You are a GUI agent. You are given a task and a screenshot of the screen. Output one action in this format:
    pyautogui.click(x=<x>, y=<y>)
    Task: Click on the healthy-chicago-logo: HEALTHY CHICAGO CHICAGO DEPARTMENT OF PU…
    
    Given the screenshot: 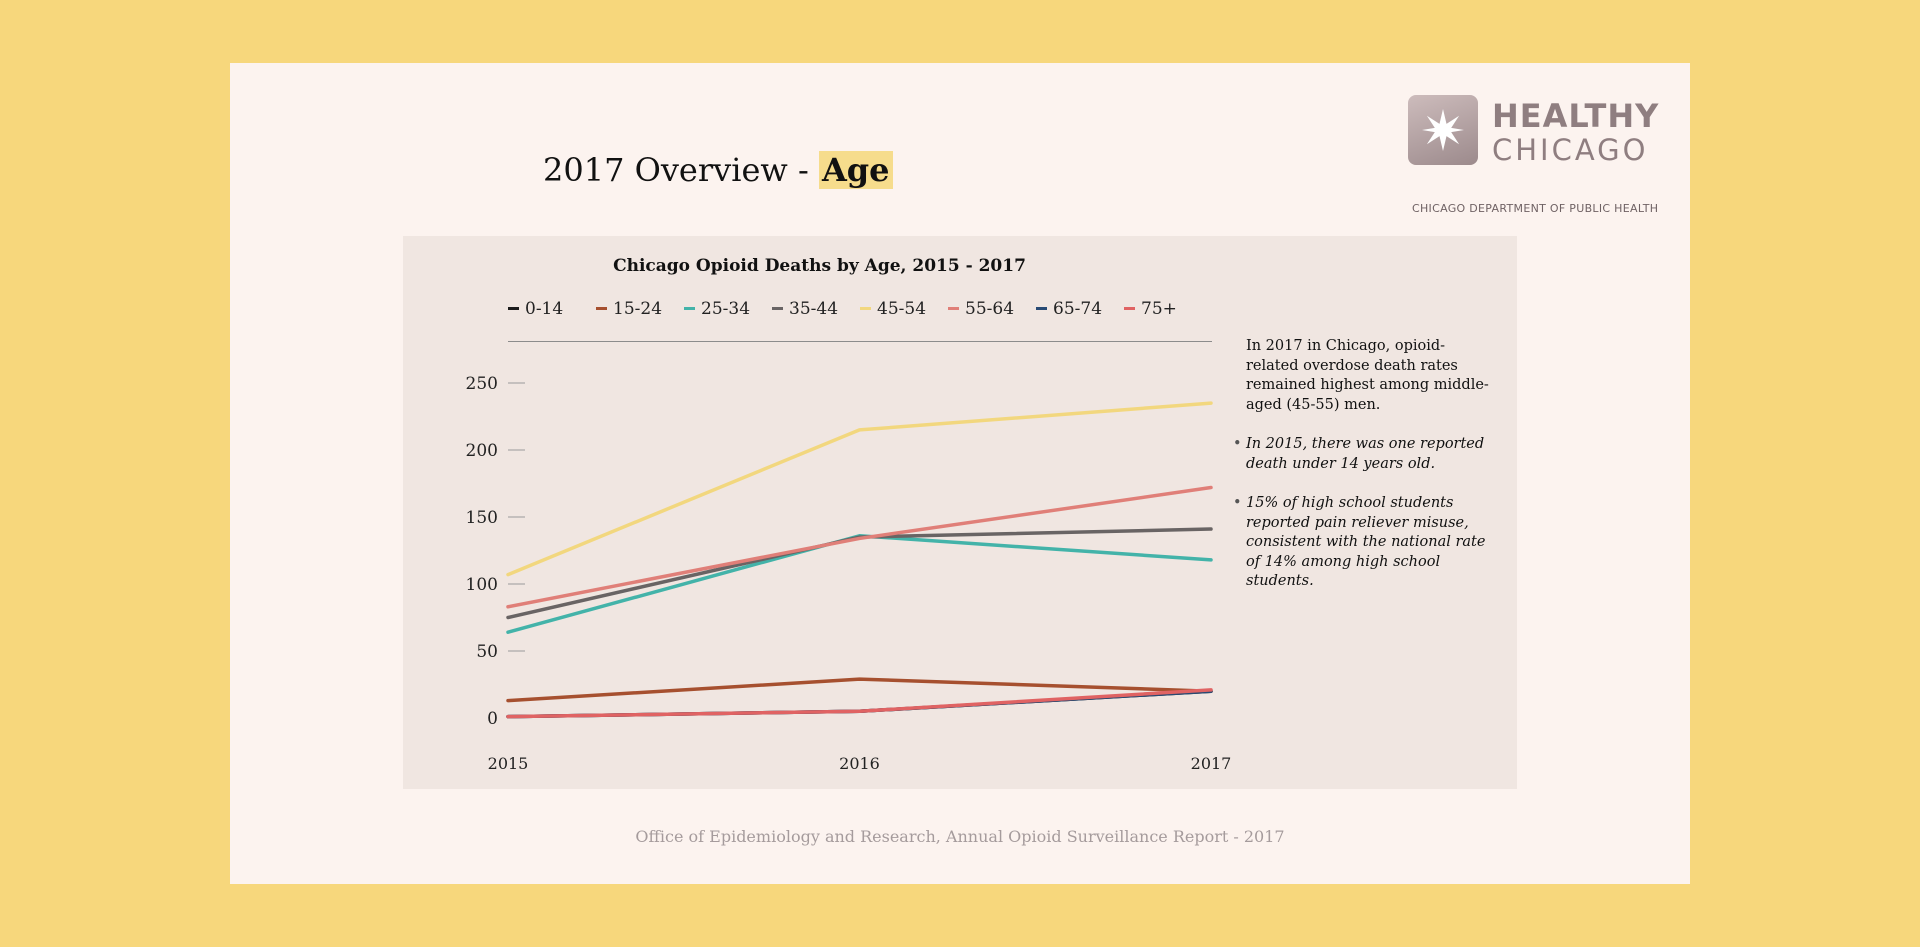 What is the action you would take?
    pyautogui.click(x=1538, y=155)
    